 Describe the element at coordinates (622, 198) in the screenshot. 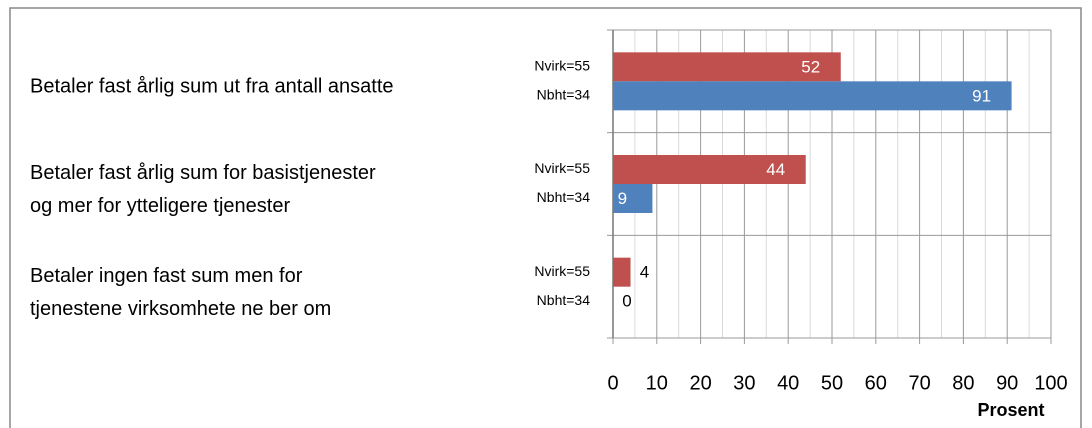

I see `value-label: 9` at that location.